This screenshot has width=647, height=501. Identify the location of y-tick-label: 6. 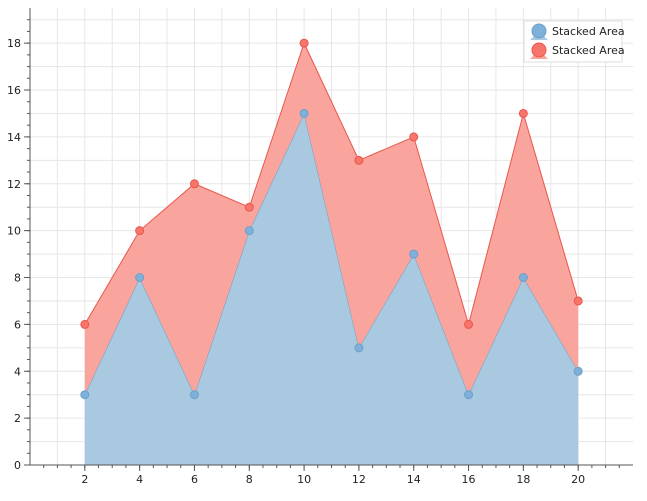
(17, 324).